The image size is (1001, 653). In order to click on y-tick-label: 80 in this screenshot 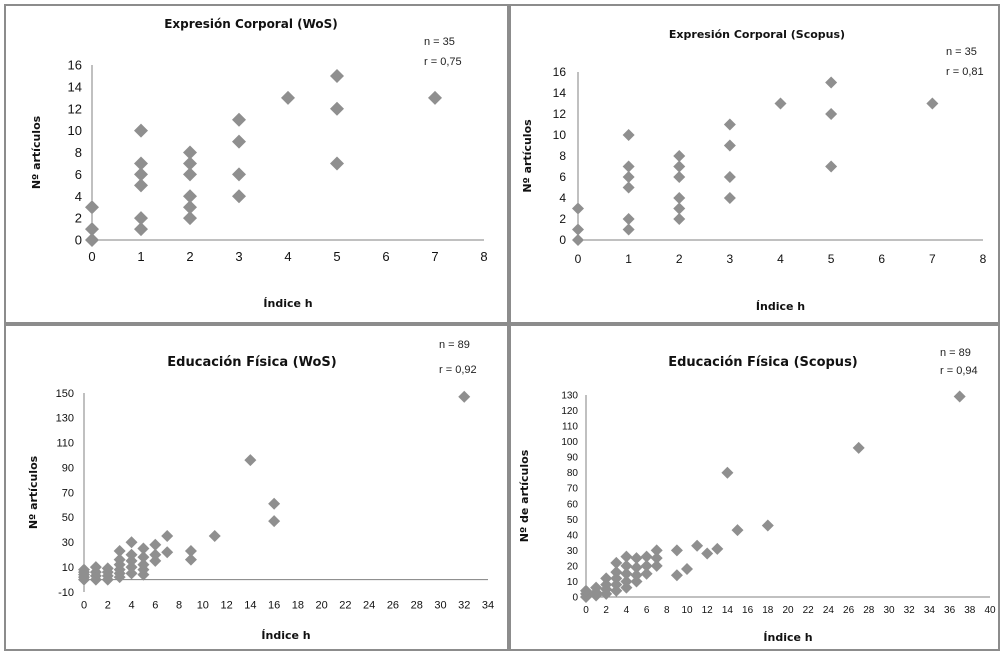, I will do `click(573, 473)`.